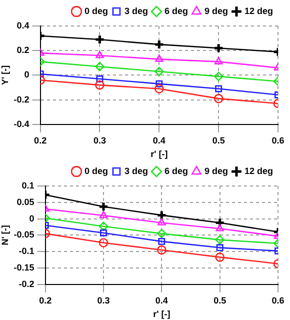  Describe the element at coordinates (23, 25) in the screenshot. I see `y-tick-label: 0.4` at that location.